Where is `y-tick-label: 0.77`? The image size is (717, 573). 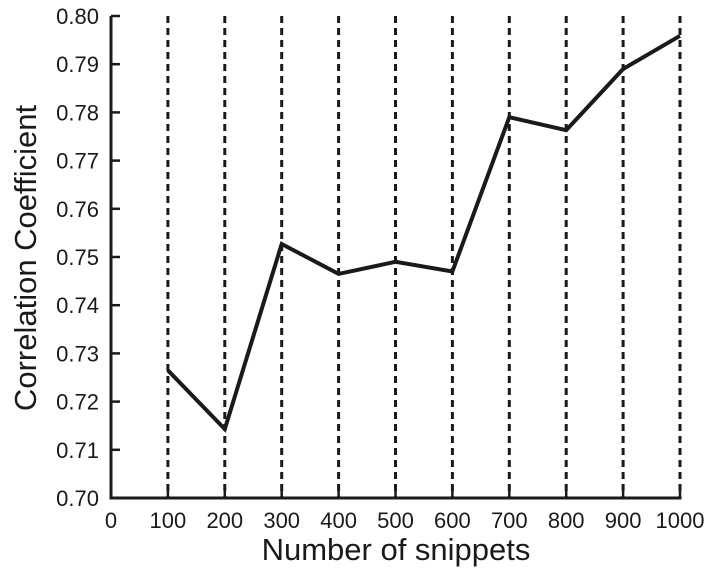
y-tick-label: 0.77 is located at coordinates (77, 161).